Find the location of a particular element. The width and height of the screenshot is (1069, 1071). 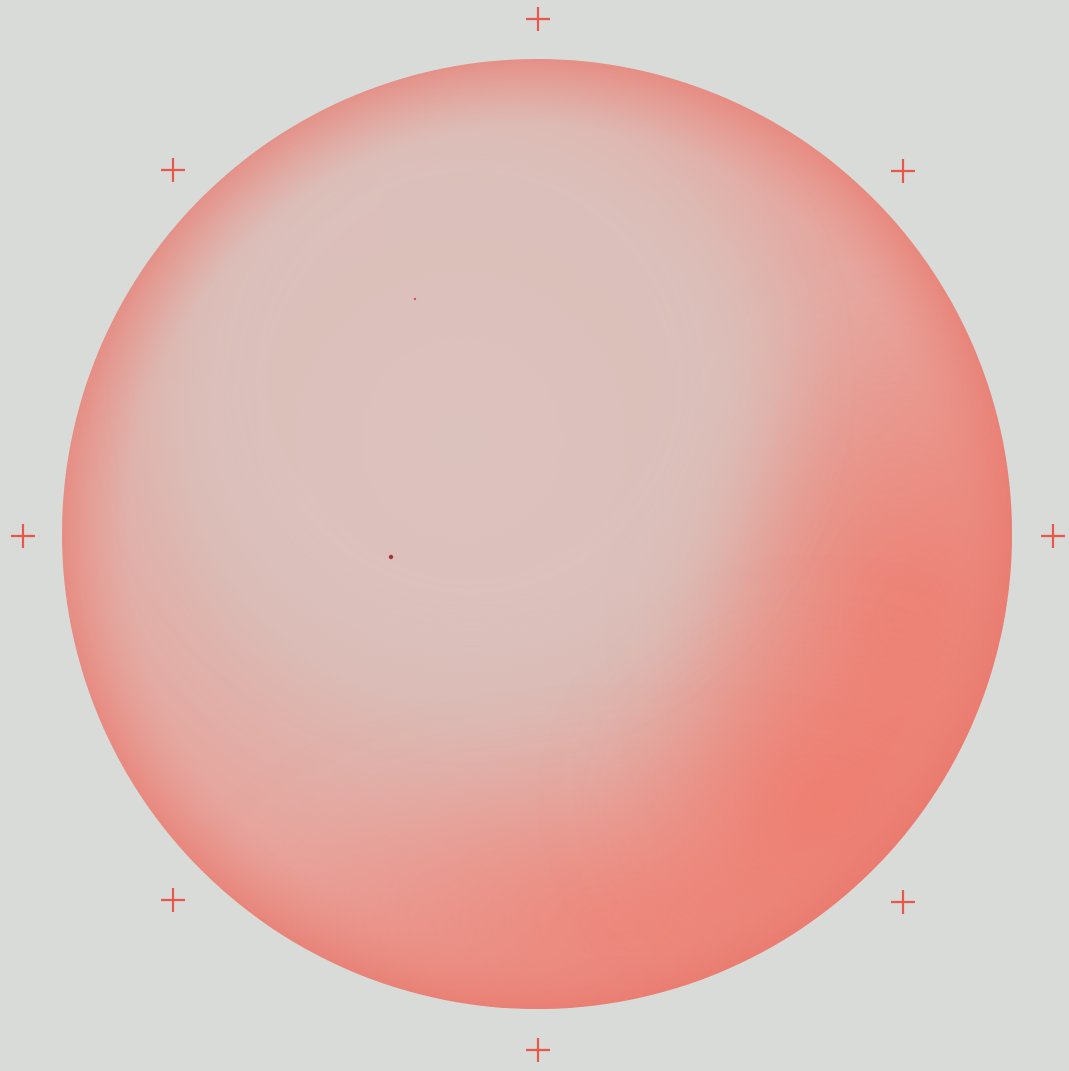

registration-cross-bottom-right is located at coordinates (903, 902).